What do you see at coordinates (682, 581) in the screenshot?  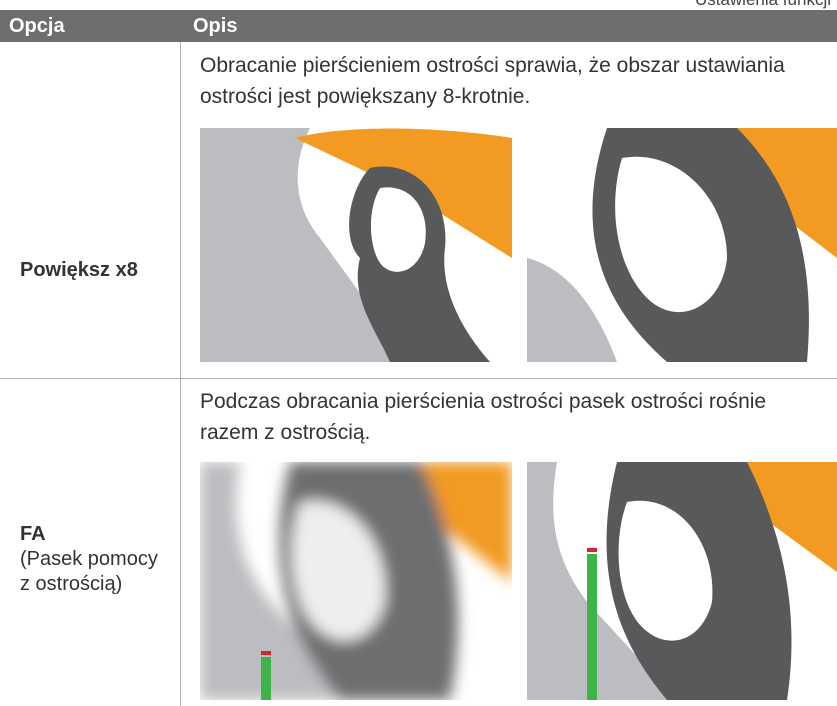 I see `photo-focused` at bounding box center [682, 581].